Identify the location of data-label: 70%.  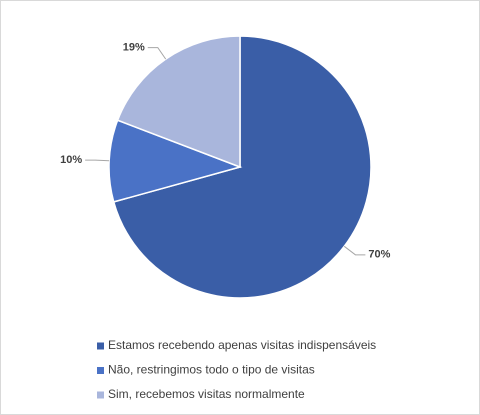
(379, 255).